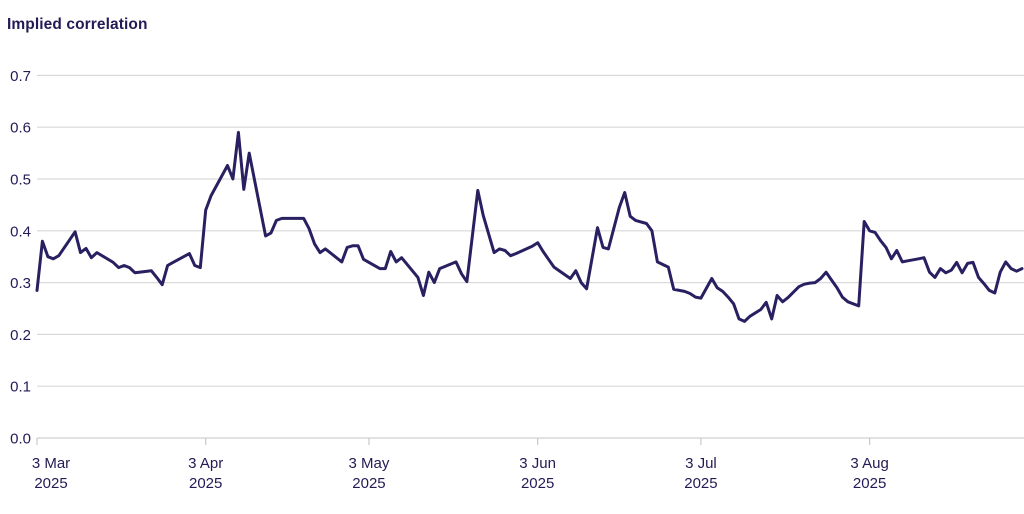  Describe the element at coordinates (51, 463) in the screenshot. I see `x-tick-label: 3 Mar` at that location.